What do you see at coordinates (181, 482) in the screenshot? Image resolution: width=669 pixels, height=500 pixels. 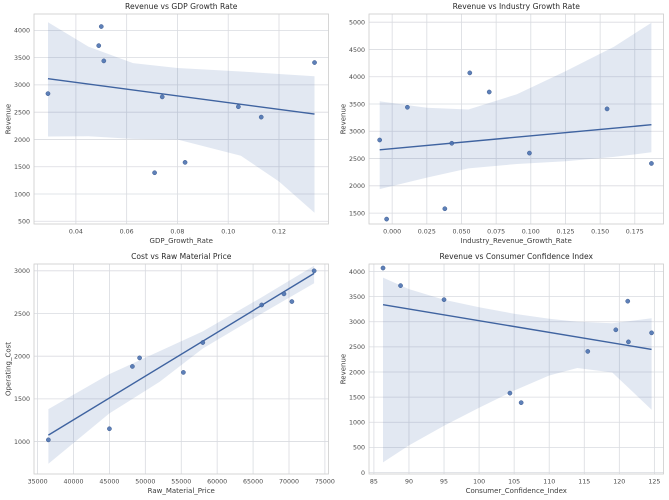 I see `svg-text: 55000` at bounding box center [181, 482].